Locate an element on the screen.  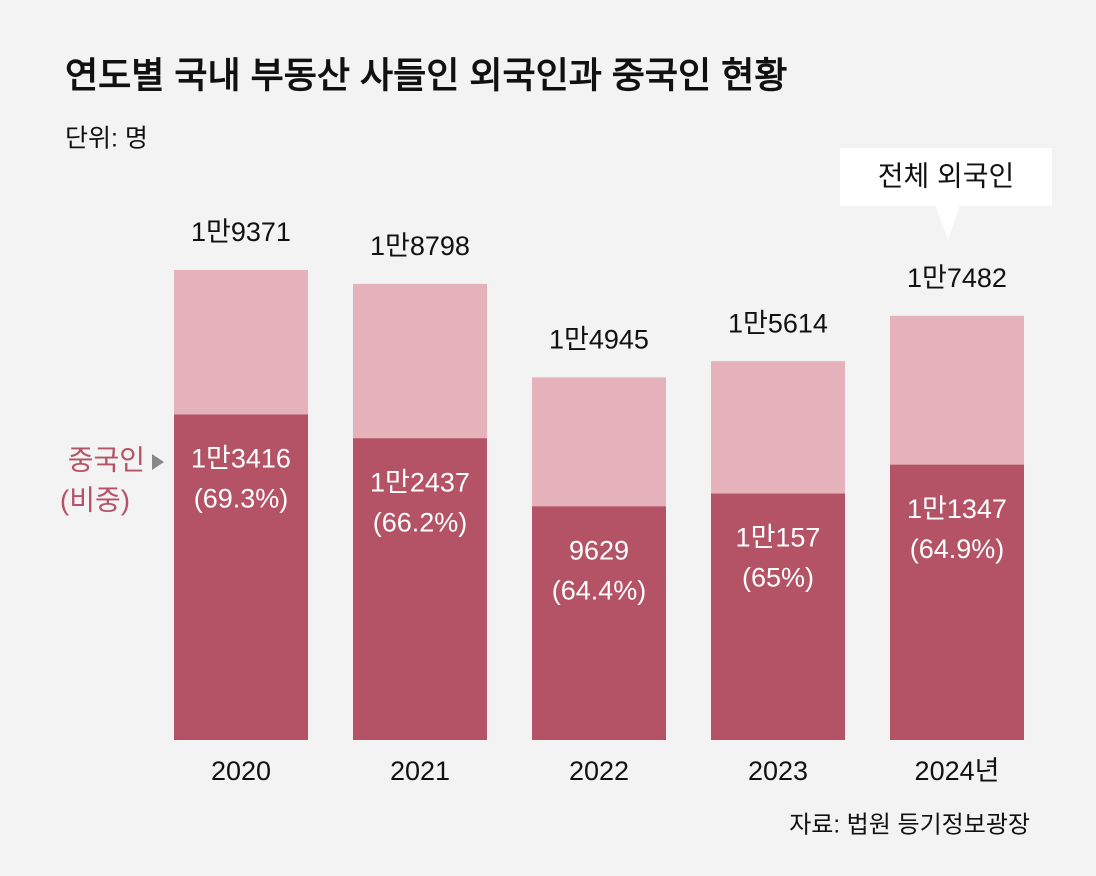
source: 자료: 법원 등기정보광장 is located at coordinates (909, 824).